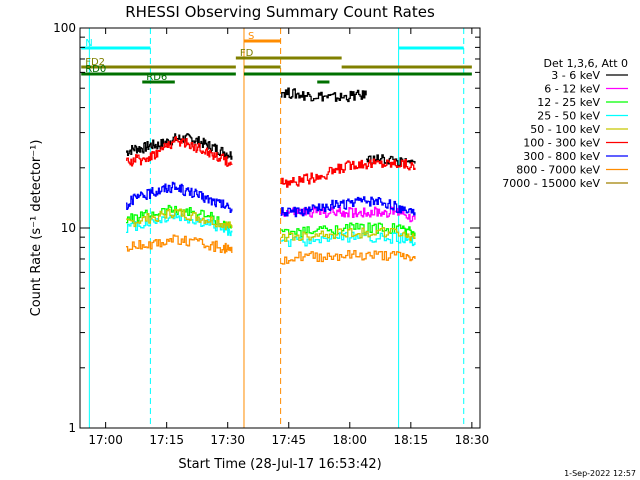  Describe the element at coordinates (247, 53) in the screenshot. I see `flag-label-fd: FD` at that location.